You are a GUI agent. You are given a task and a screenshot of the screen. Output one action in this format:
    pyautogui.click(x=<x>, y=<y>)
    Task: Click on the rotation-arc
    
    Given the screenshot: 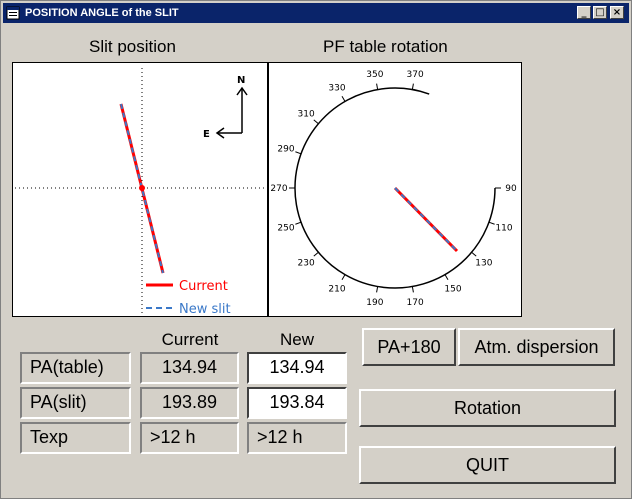 What is the action you would take?
    pyautogui.click(x=395, y=188)
    